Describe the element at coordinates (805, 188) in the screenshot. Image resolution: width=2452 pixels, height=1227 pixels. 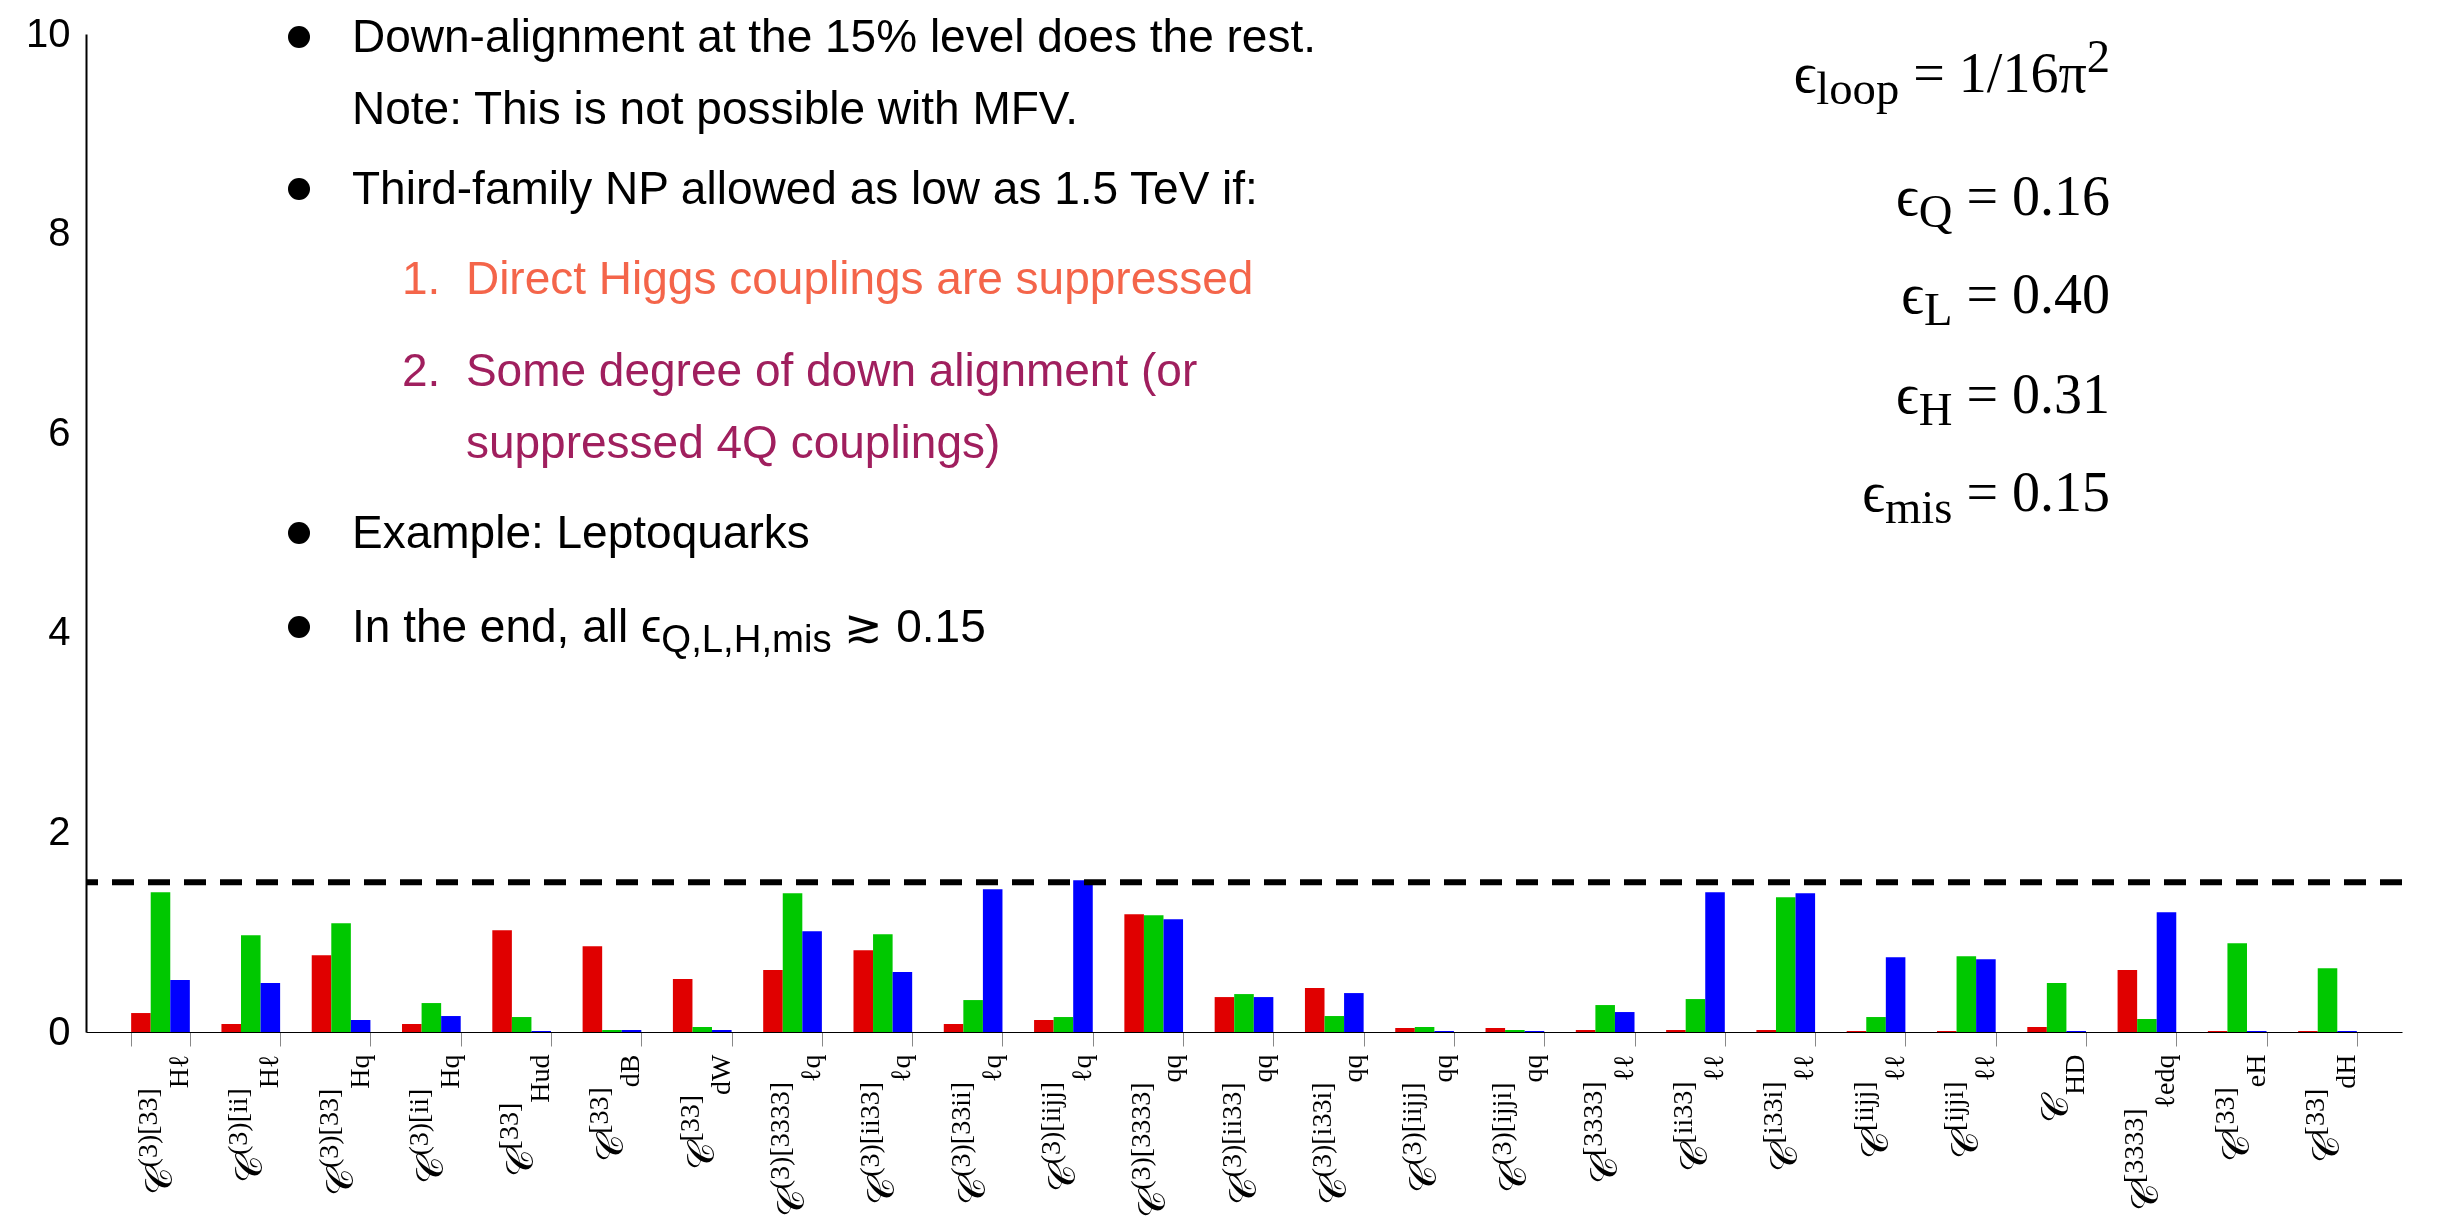
I see `annotation: Third-family NP allowed as low as 1.5 TeV if:` at that location.